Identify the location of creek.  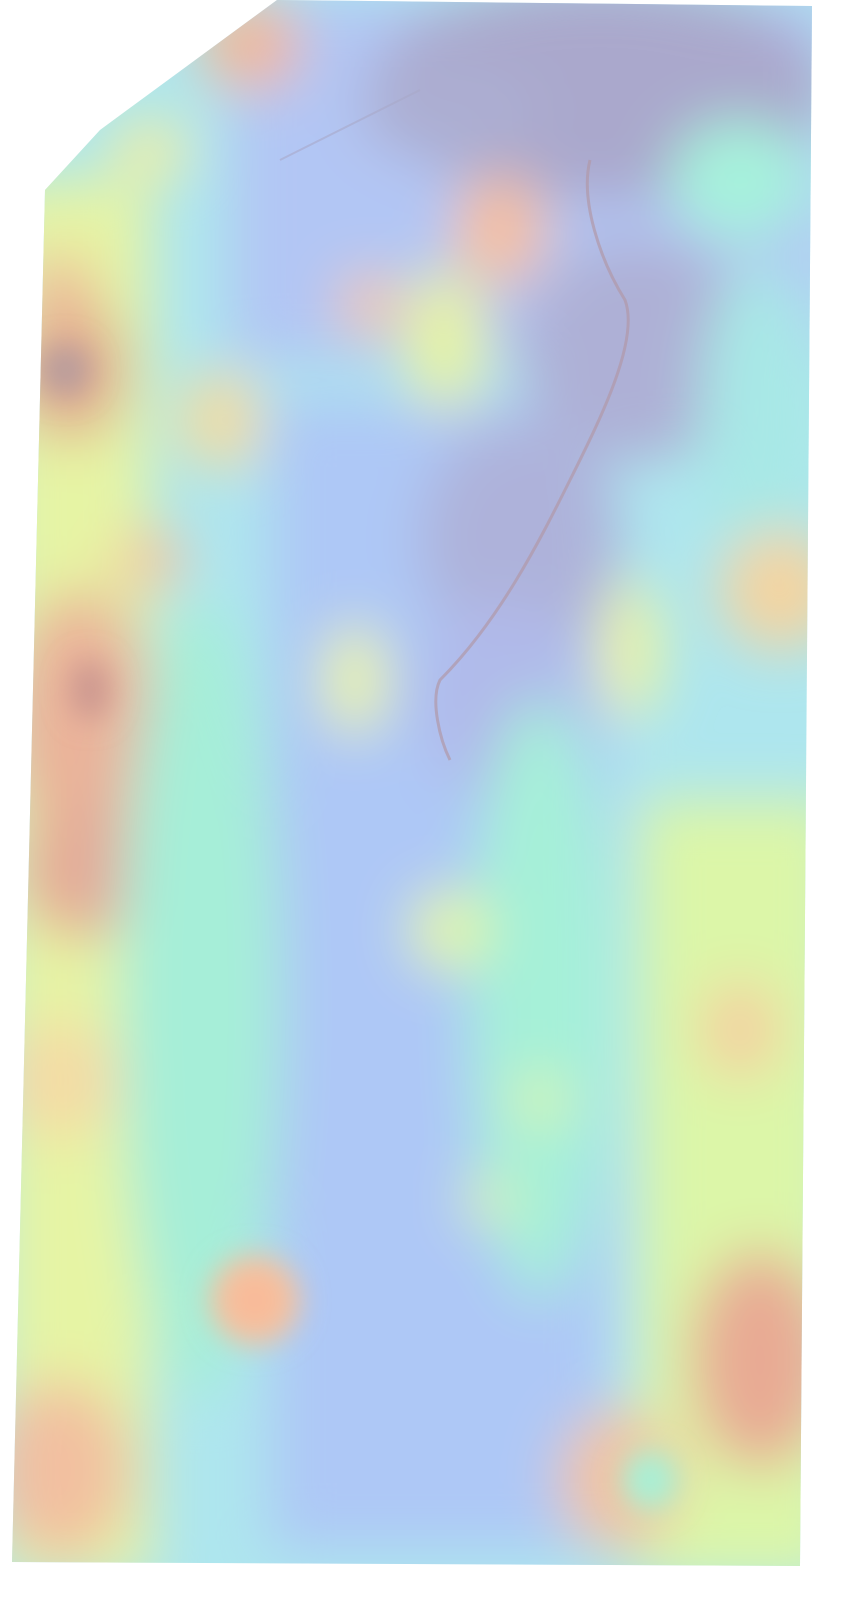
(532, 460).